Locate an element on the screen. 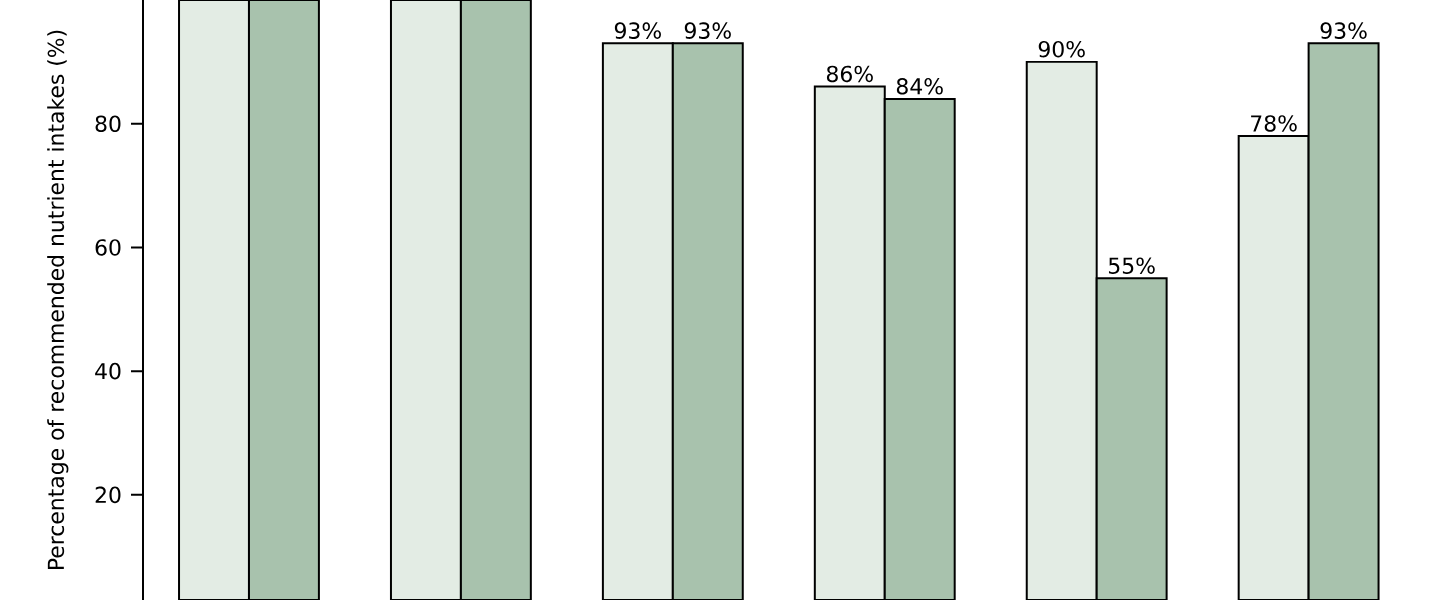  y-tick-label: 80 is located at coordinates (108, 124).